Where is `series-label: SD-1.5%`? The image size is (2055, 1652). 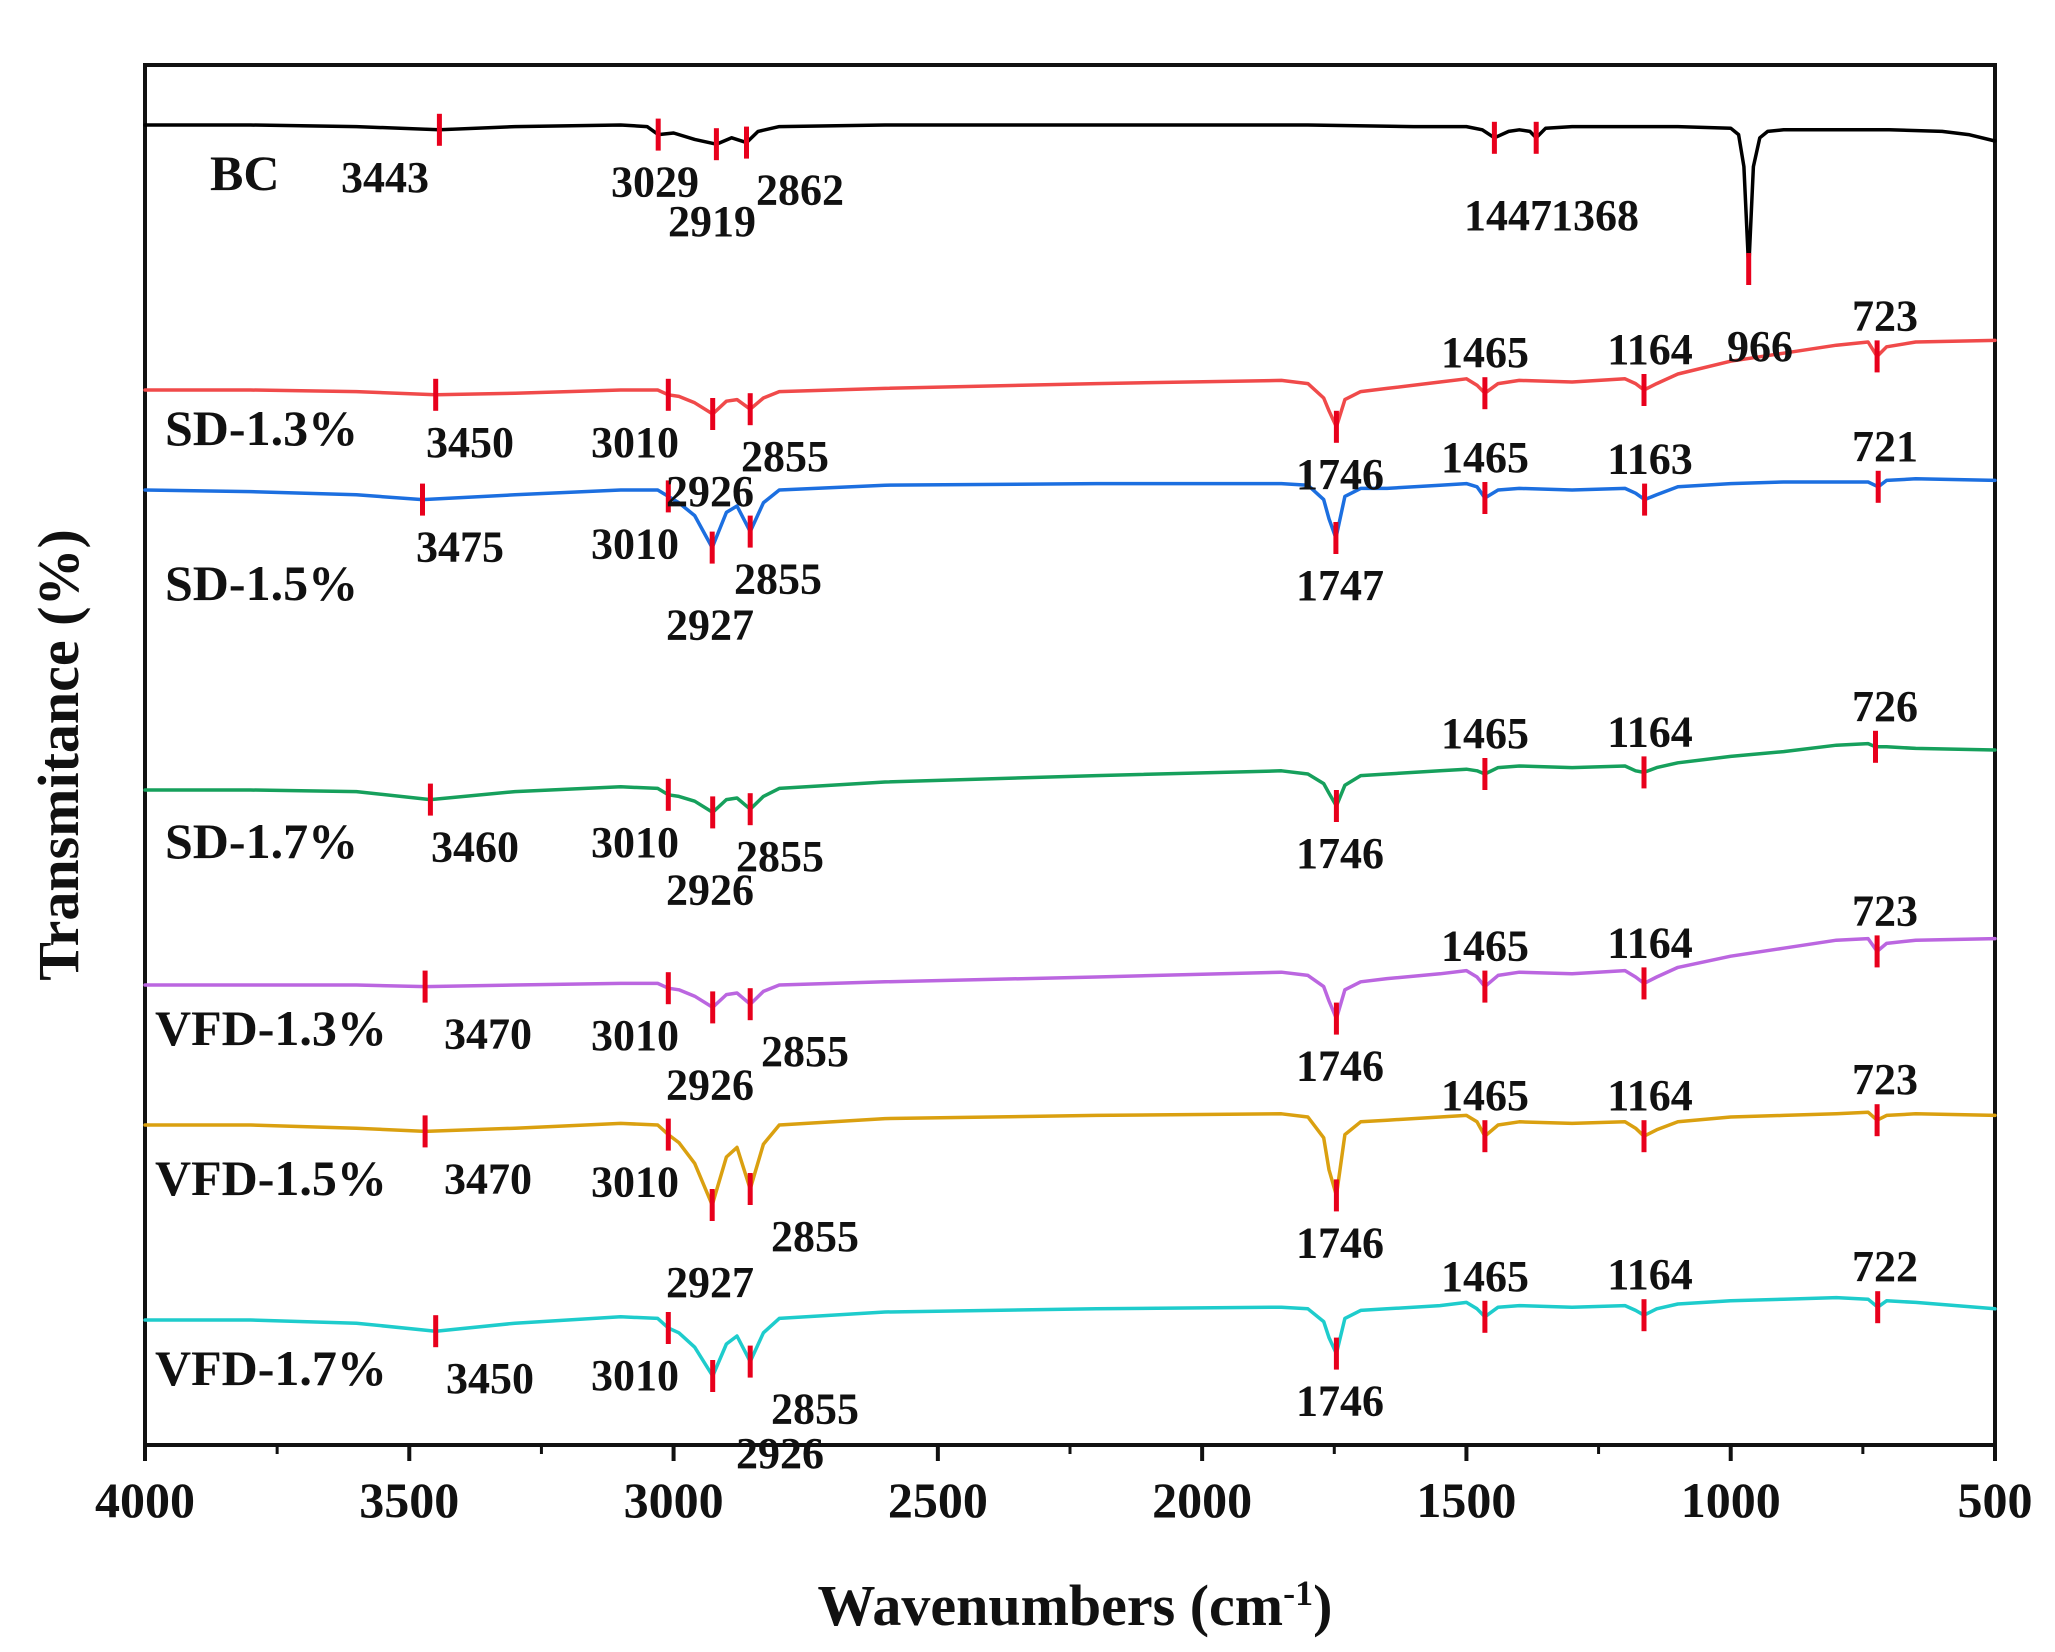 series-label: SD-1.5% is located at coordinates (261, 583).